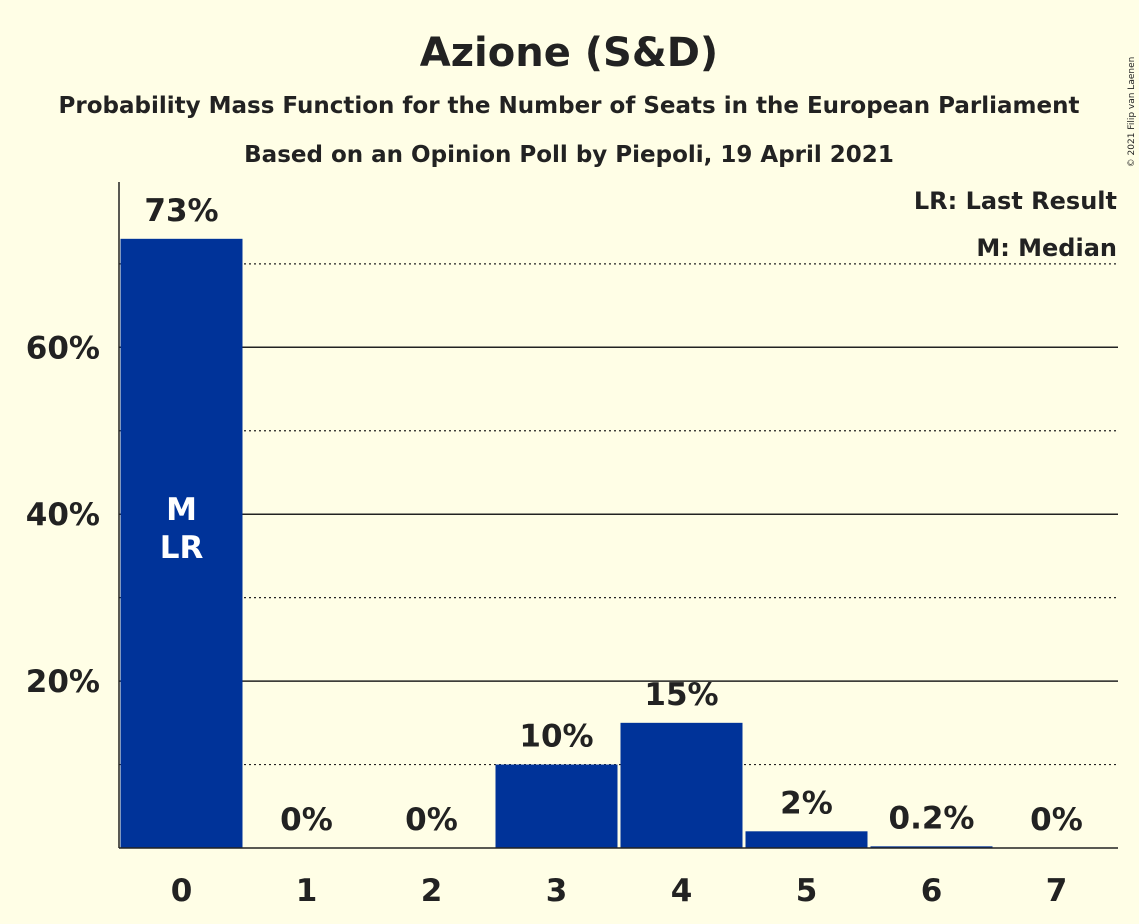 This screenshot has height=924, width=1139. Describe the element at coordinates (557, 891) in the screenshot. I see `x-tick-label: 3` at that location.